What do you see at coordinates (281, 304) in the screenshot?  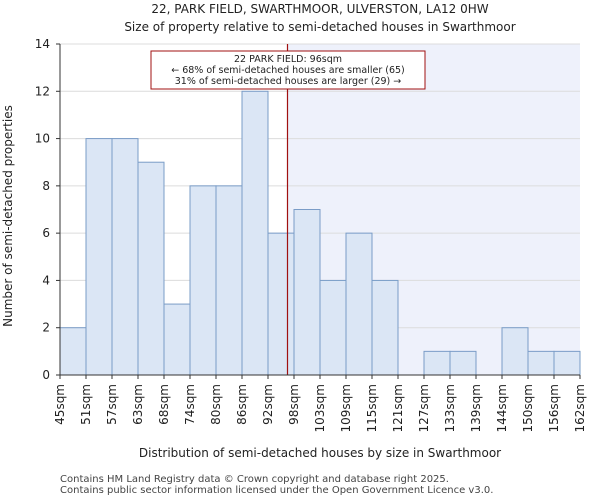 I see `bar-92sqm` at bounding box center [281, 304].